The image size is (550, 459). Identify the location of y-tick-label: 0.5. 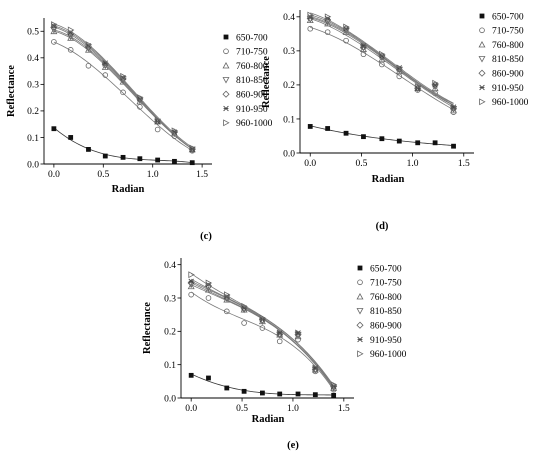
(33, 33).